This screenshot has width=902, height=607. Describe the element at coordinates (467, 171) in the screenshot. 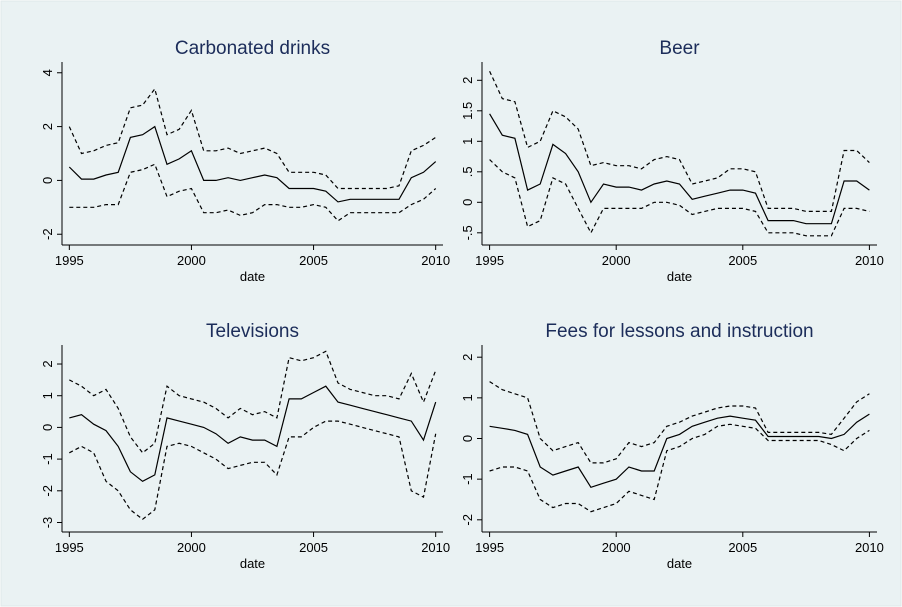

I see `y-tick-label: .5` at that location.